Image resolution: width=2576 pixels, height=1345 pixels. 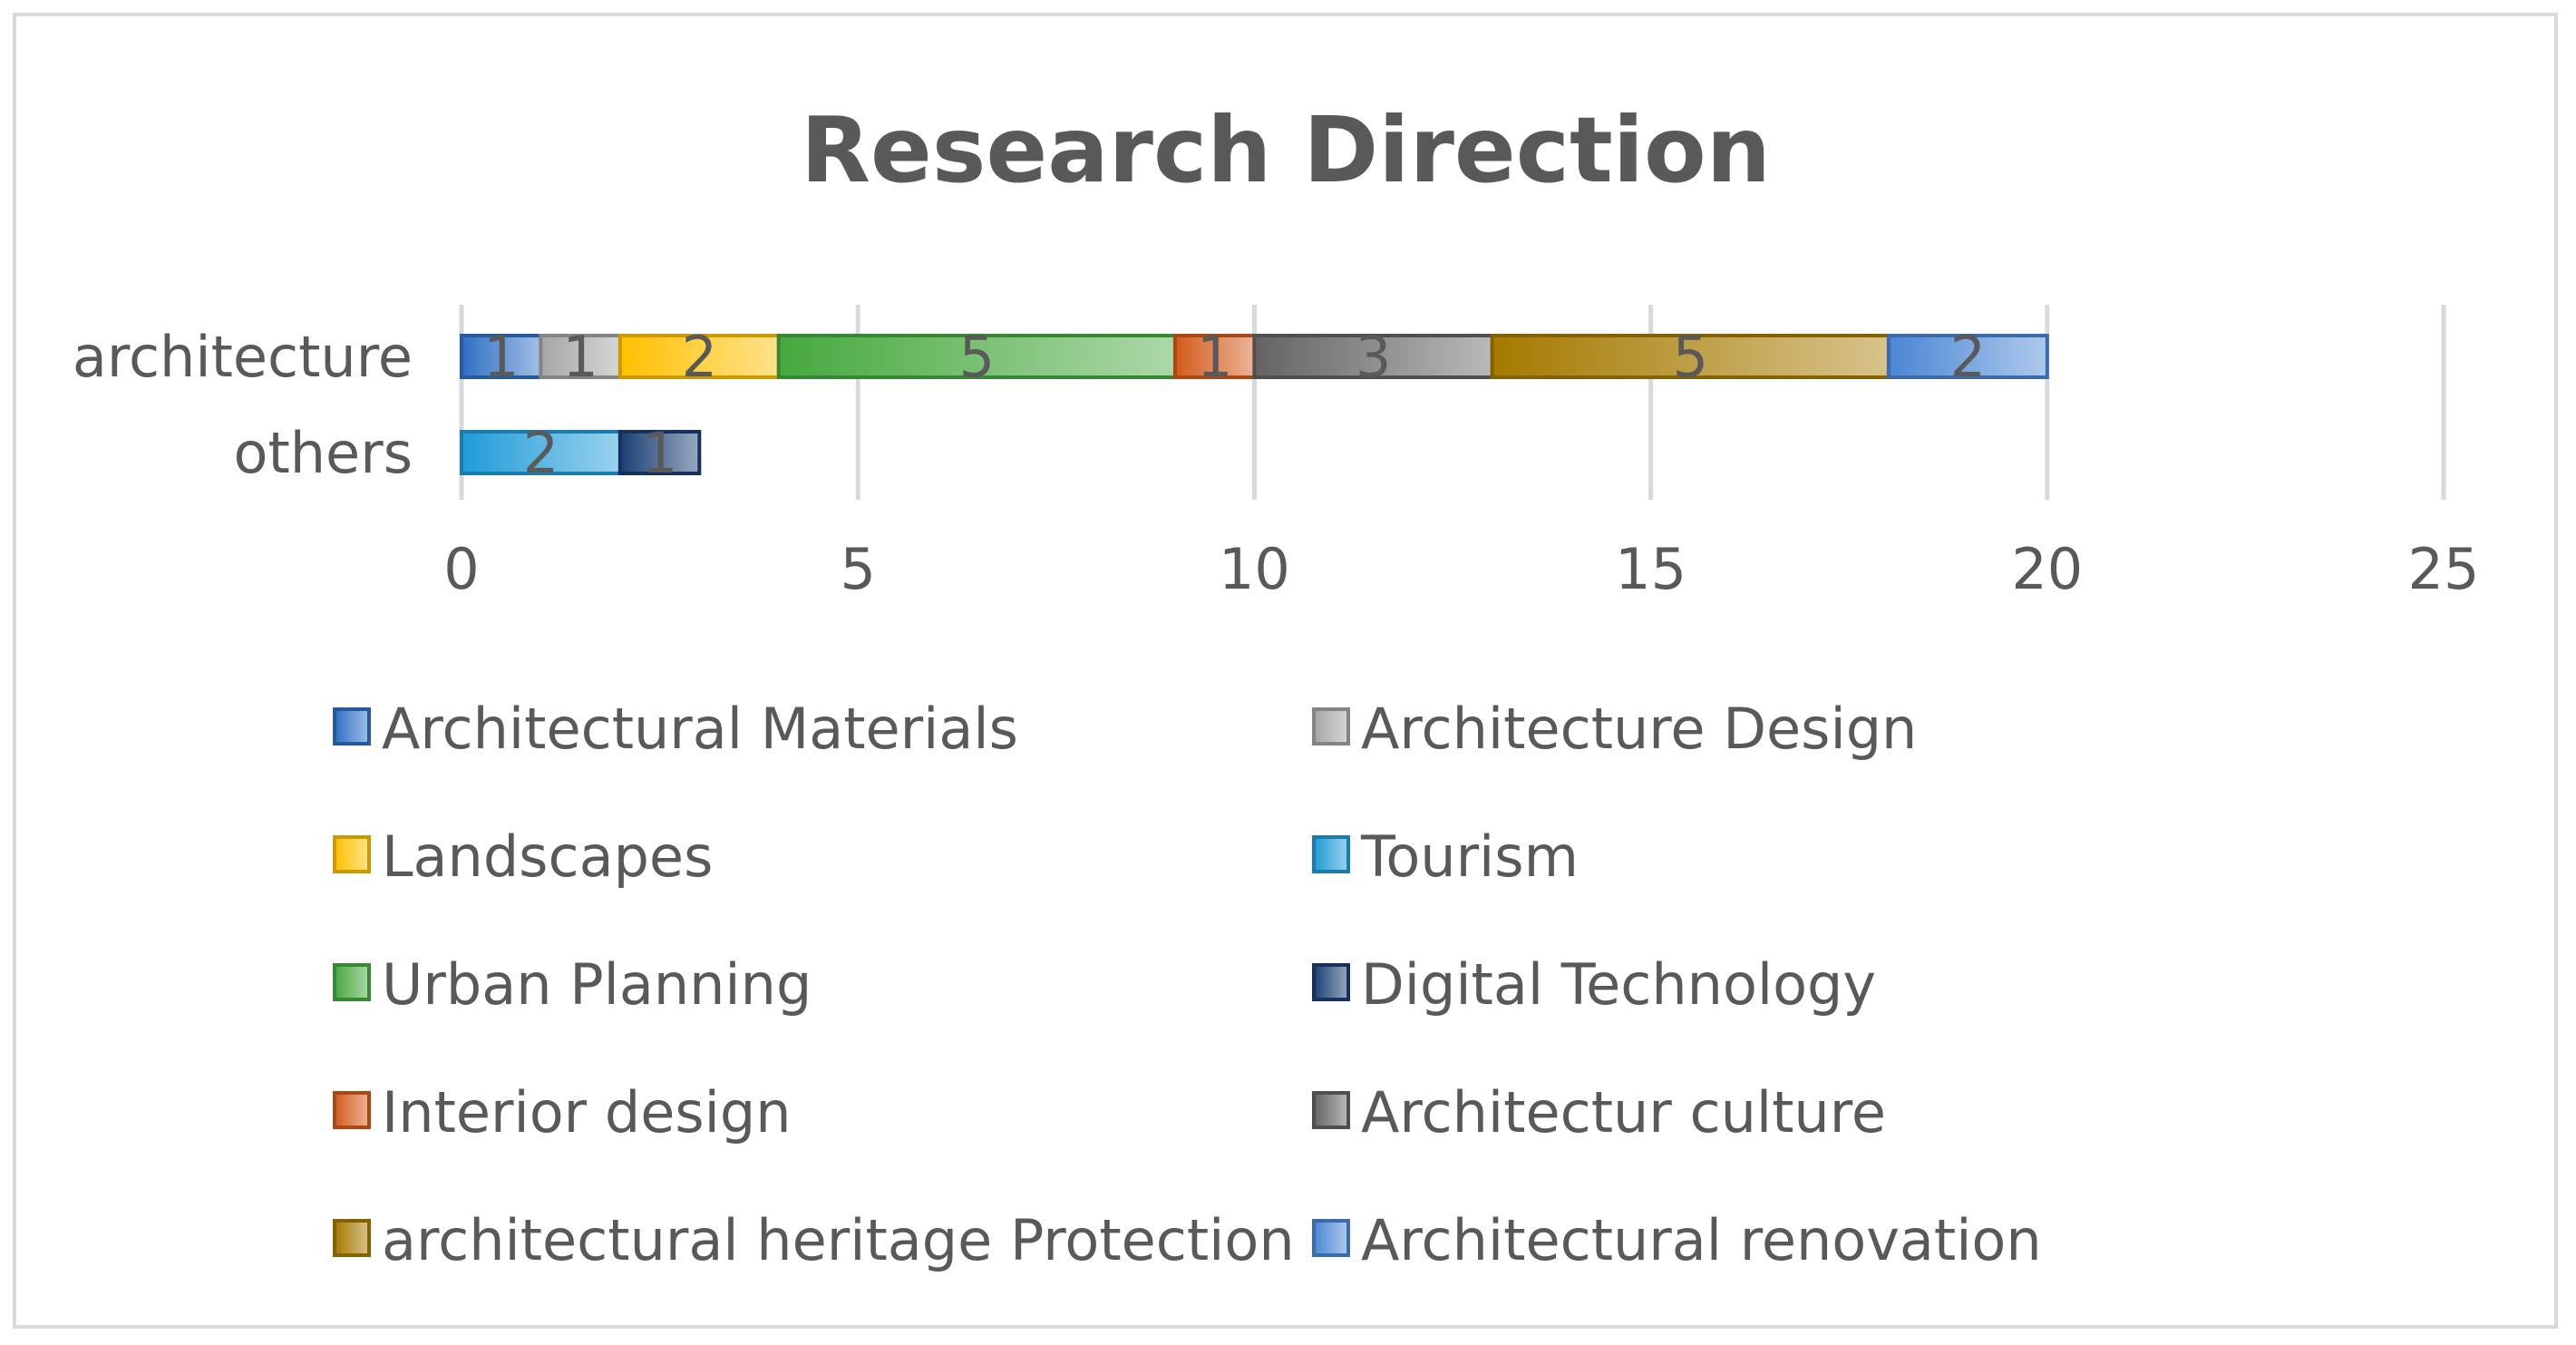 I want to click on bars, so click(x=1254, y=404).